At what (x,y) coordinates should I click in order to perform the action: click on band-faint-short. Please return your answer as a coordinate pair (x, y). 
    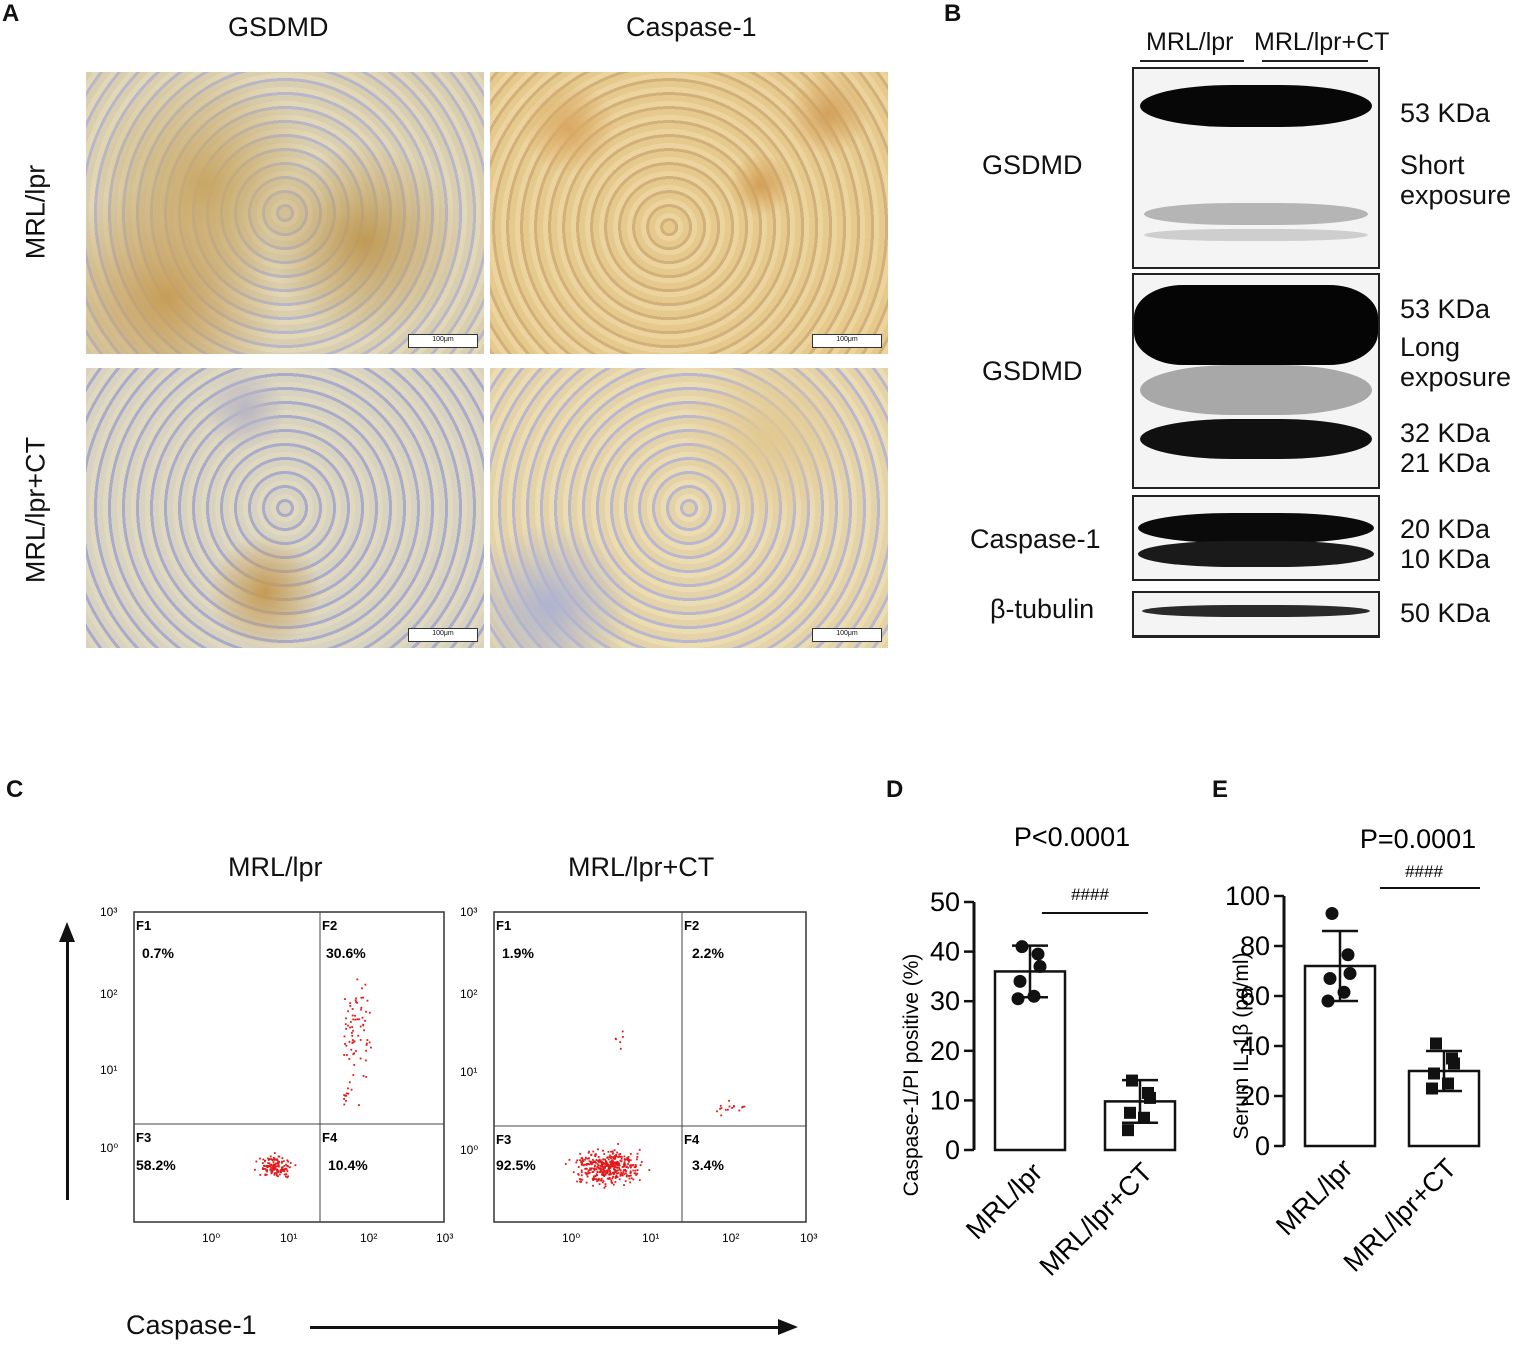
    Looking at the image, I should click on (1256, 214).